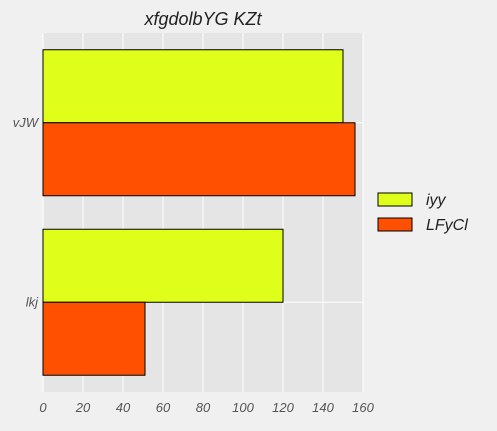 The width and height of the screenshot is (497, 431). What do you see at coordinates (243, 407) in the screenshot?
I see `x-tick-label: 100` at bounding box center [243, 407].